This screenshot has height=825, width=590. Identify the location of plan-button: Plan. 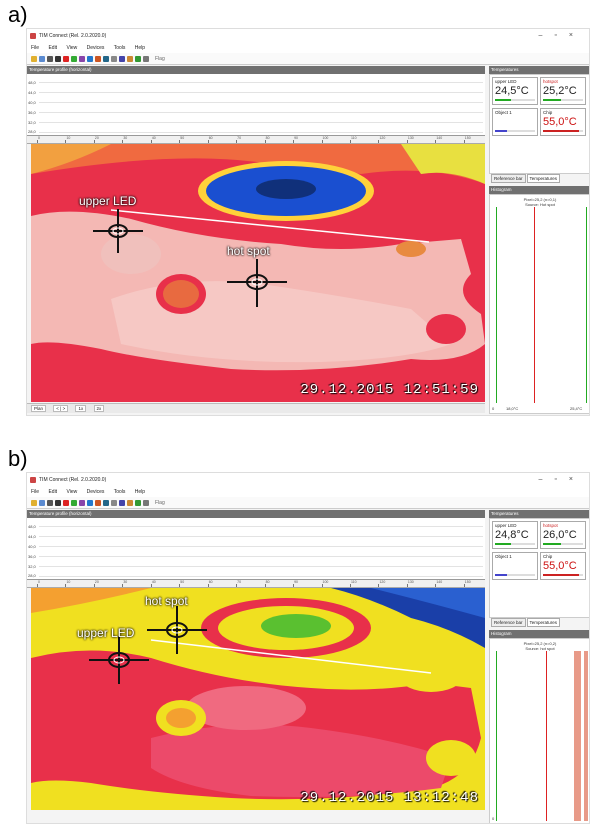
(39, 408).